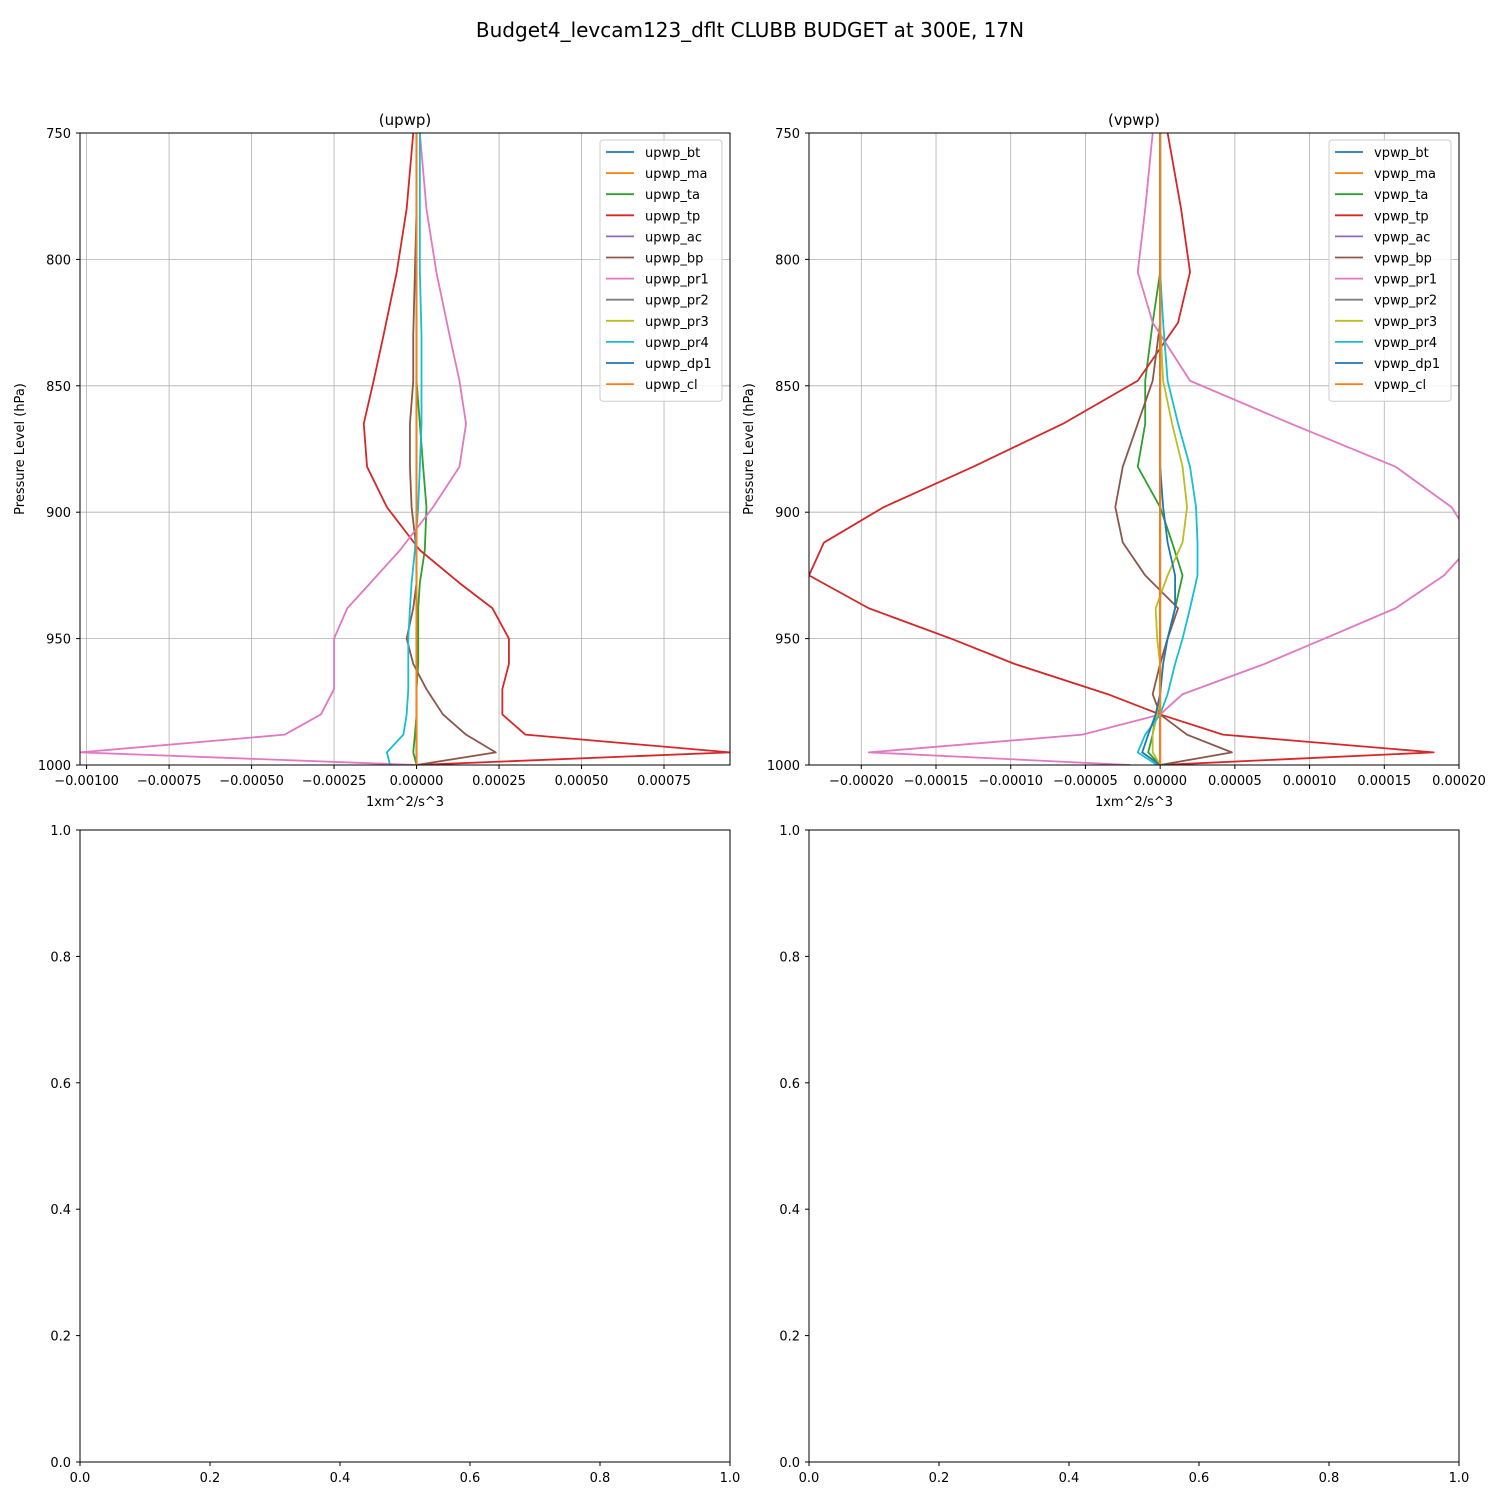 The height and width of the screenshot is (1500, 1500). I want to click on legend-entry-upwp_cl: upwp_cl, so click(671, 385).